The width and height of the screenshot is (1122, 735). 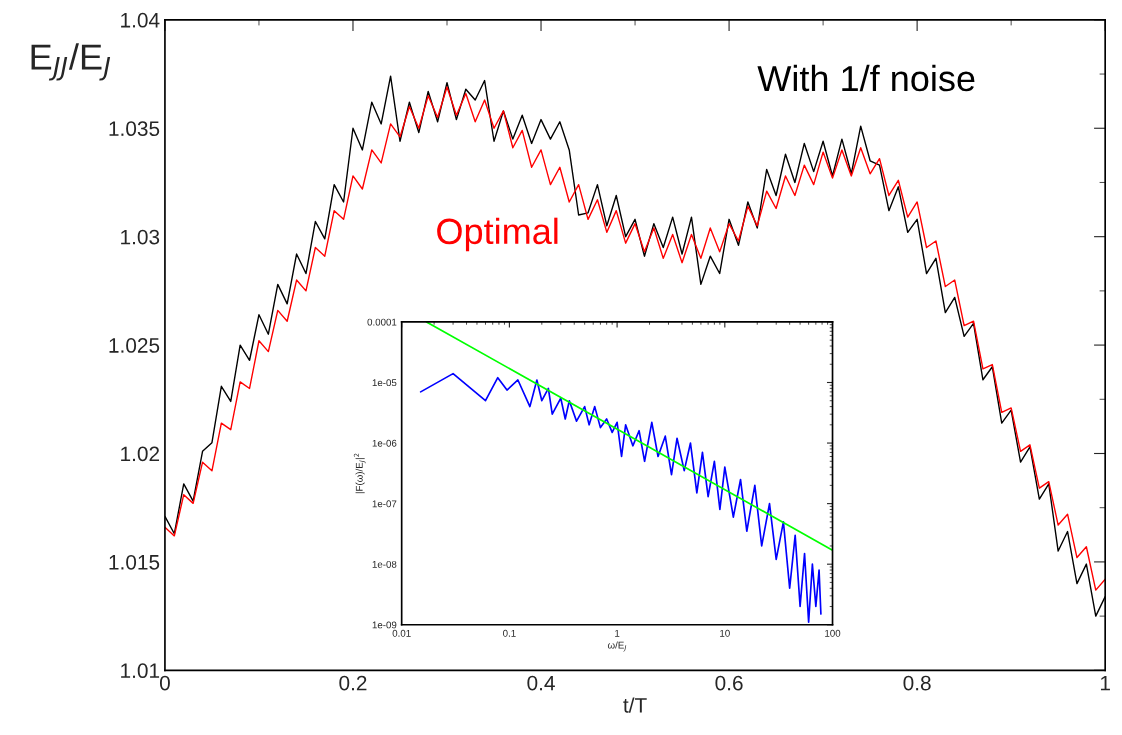 What do you see at coordinates (866, 78) in the screenshot?
I see `series-label: With 1/f noise` at bounding box center [866, 78].